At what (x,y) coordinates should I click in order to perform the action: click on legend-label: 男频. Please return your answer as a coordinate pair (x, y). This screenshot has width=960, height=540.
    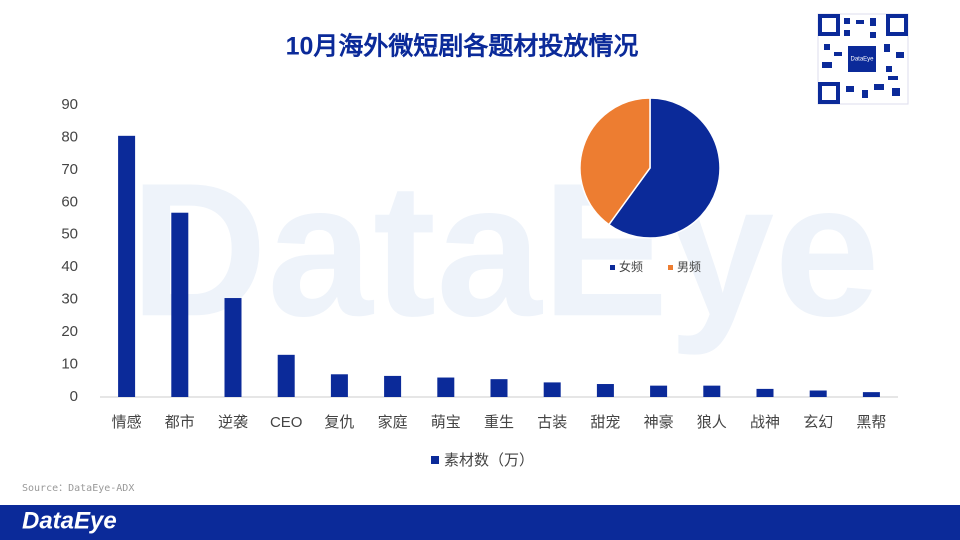
    Looking at the image, I should click on (689, 267).